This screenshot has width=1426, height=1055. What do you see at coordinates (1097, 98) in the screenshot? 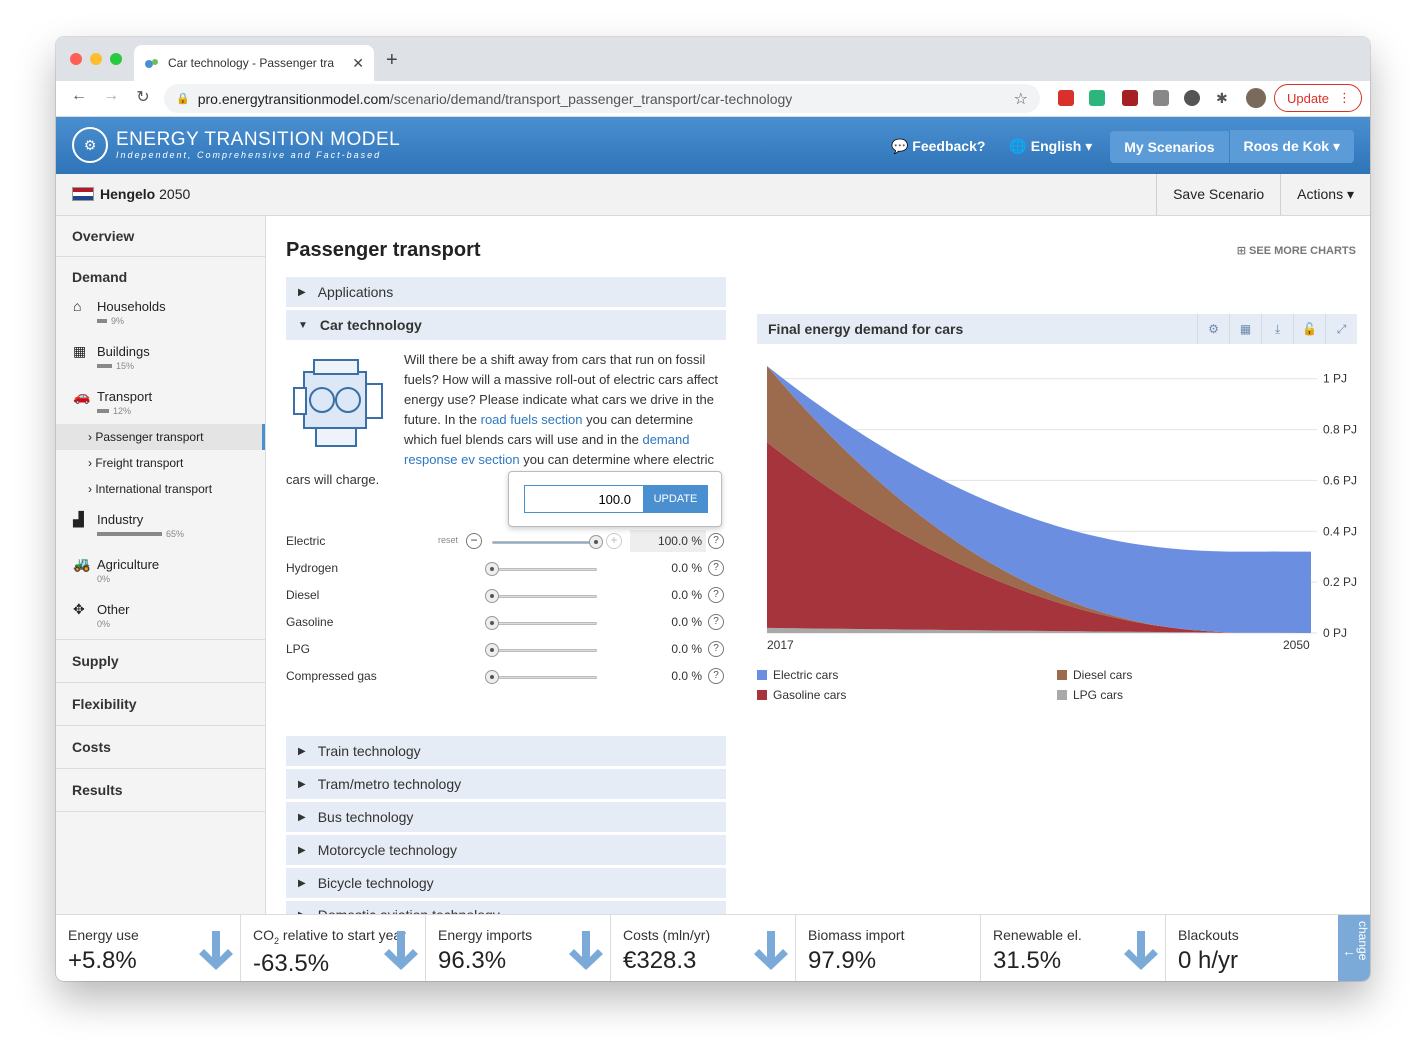
I see `extension-green-icon` at bounding box center [1097, 98].